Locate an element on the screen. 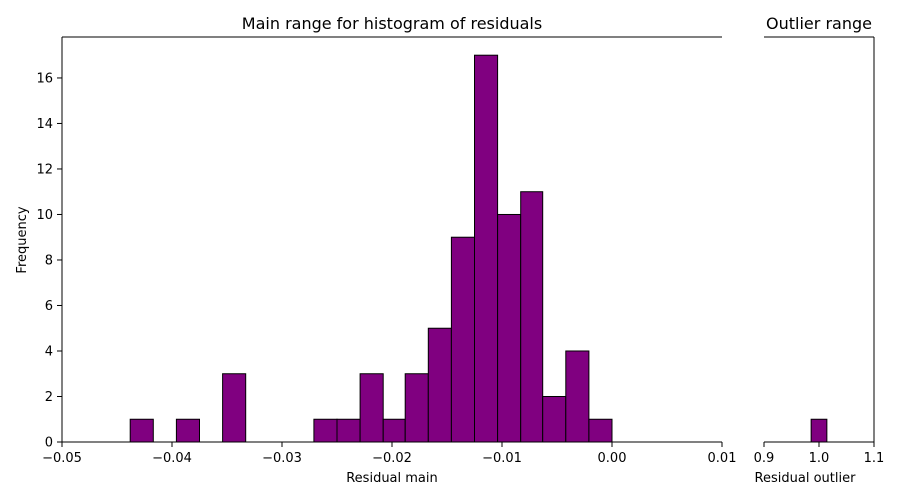 This screenshot has height=500, width=900. y-tick-label: 10 is located at coordinates (44, 215).